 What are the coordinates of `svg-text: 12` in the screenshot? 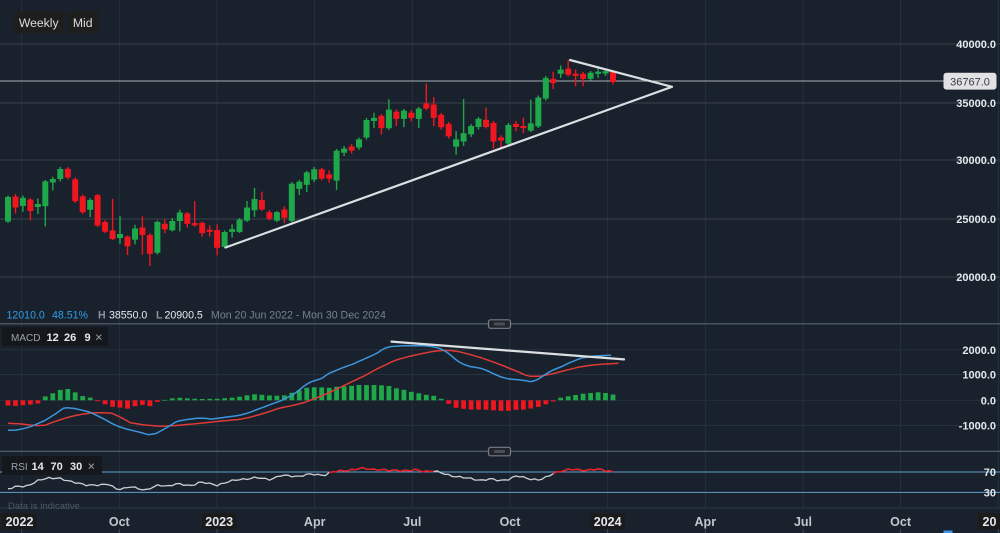 It's located at (53, 338).